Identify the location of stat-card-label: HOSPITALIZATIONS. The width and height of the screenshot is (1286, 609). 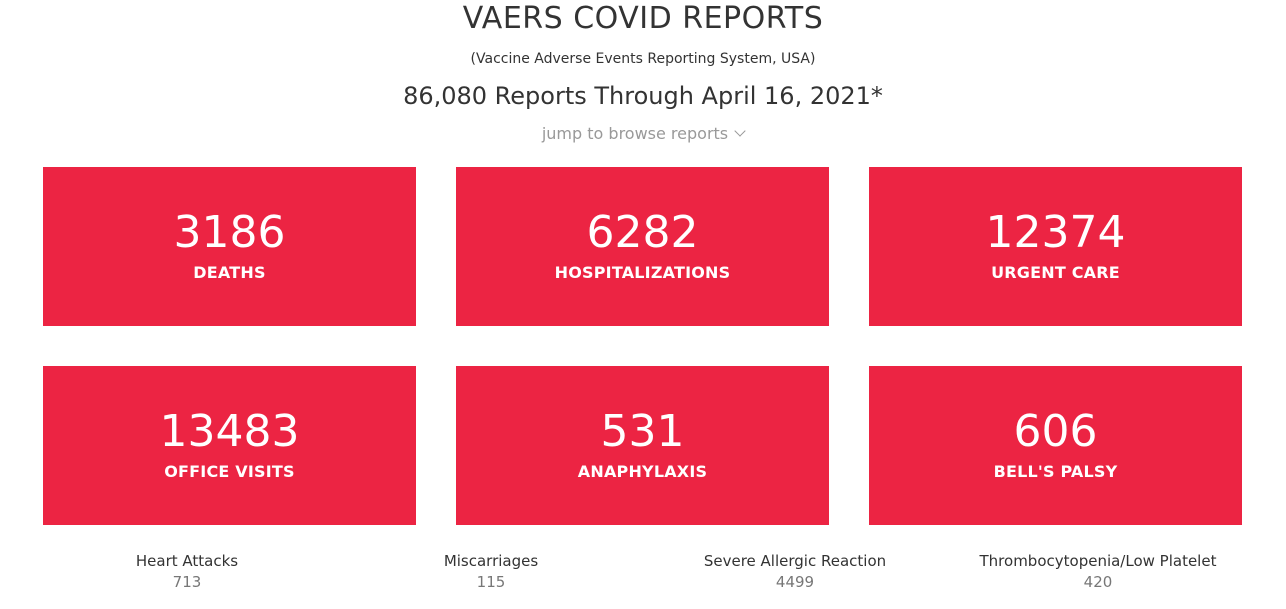
(642, 272).